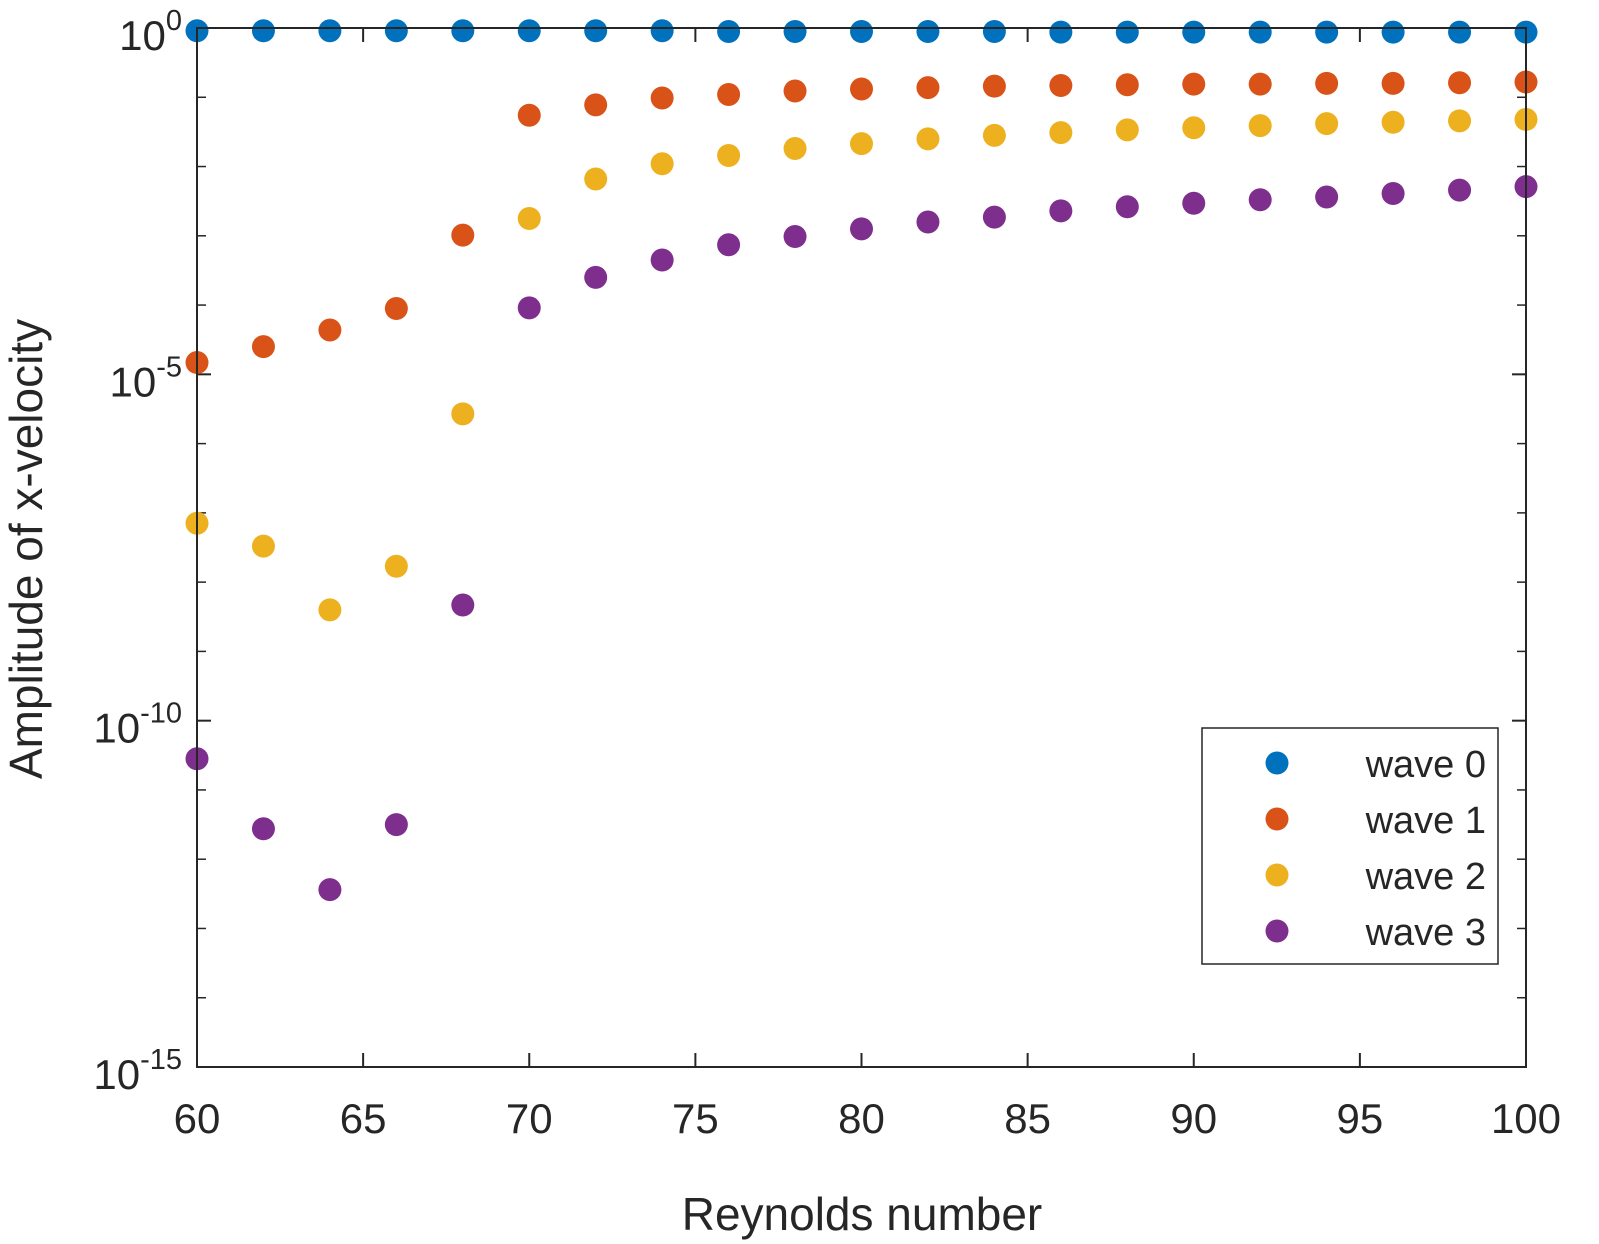  I want to click on y-tick-label: 10⁻⁵, so click(145, 378).